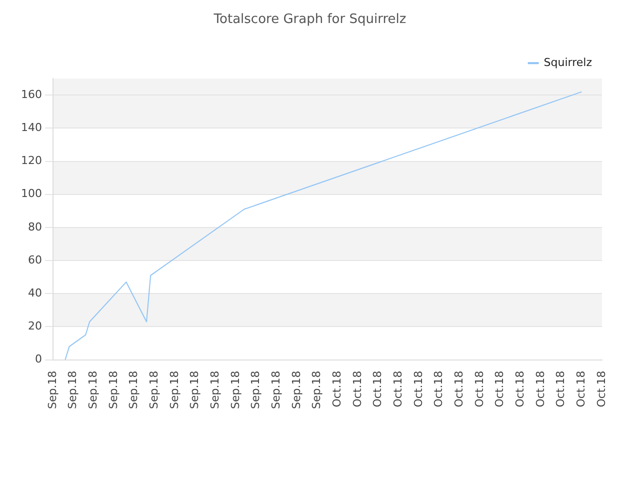  Describe the element at coordinates (31, 94) in the screenshot. I see `y-tick-label: 160` at that location.